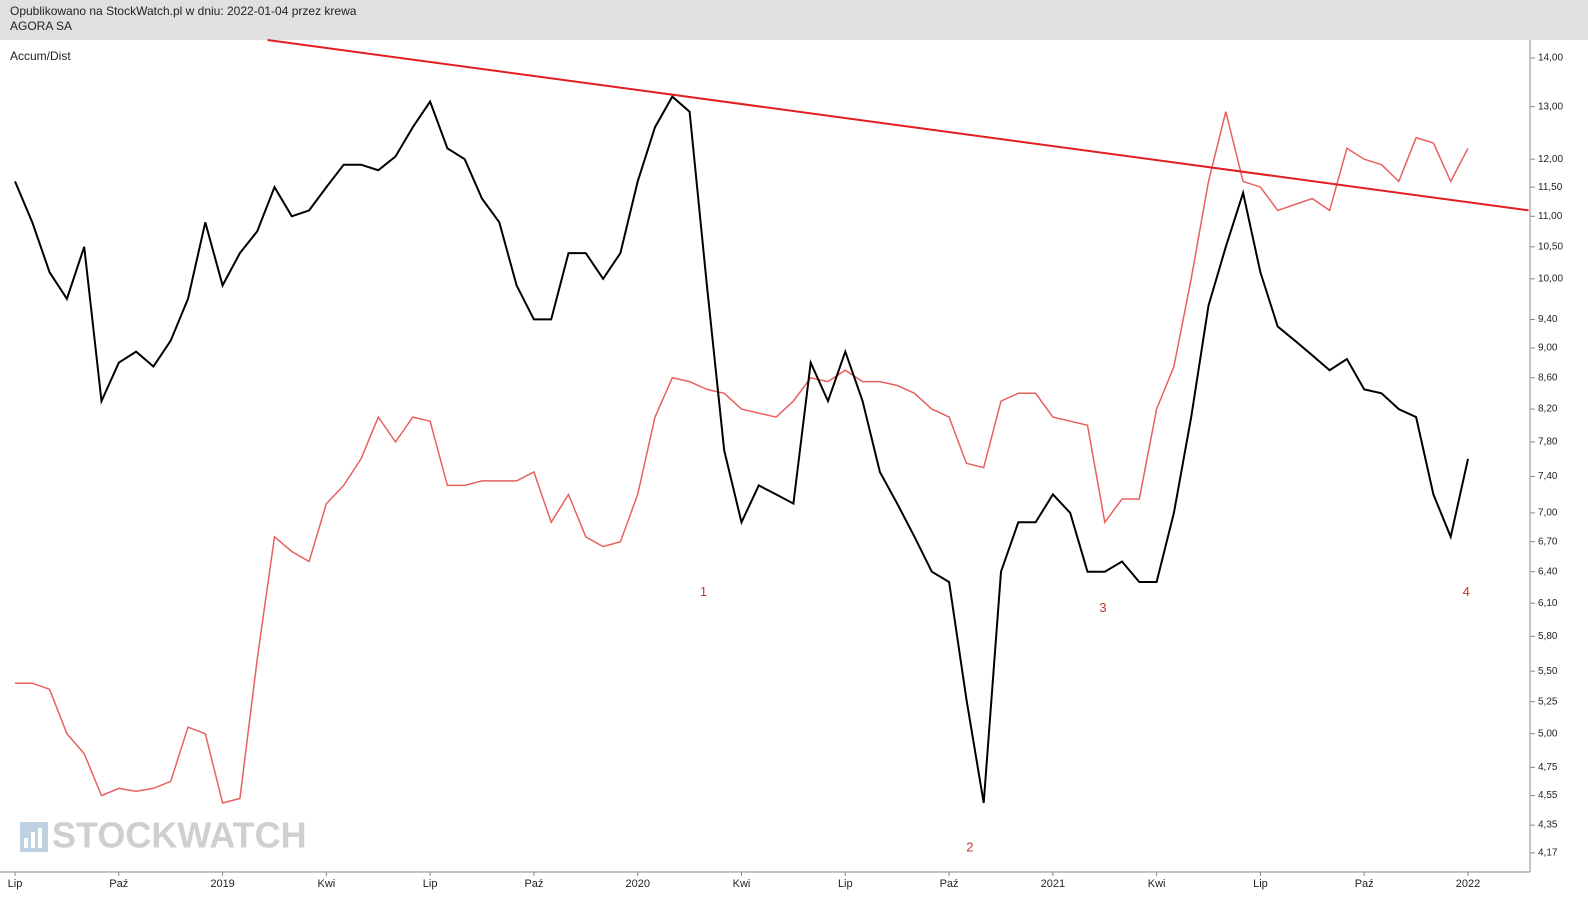 Image resolution: width=1588 pixels, height=903 pixels. I want to click on annotation: 3, so click(1102, 607).